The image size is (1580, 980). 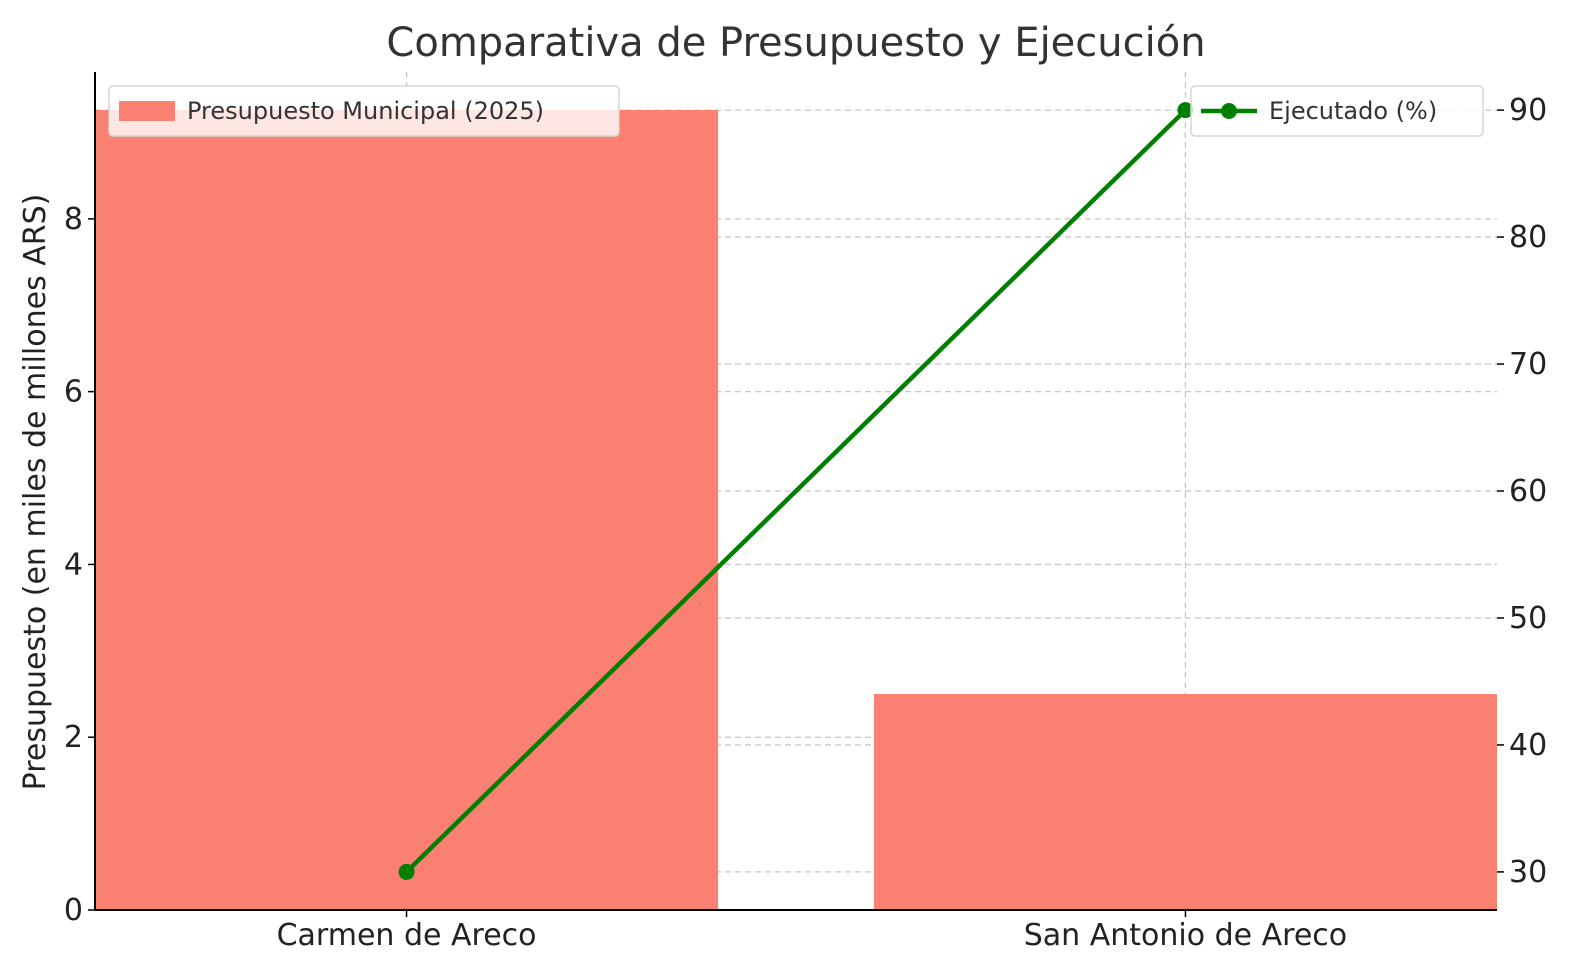 What do you see at coordinates (1185, 935) in the screenshot?
I see `x-tick-label: San Antonio de Areco` at bounding box center [1185, 935].